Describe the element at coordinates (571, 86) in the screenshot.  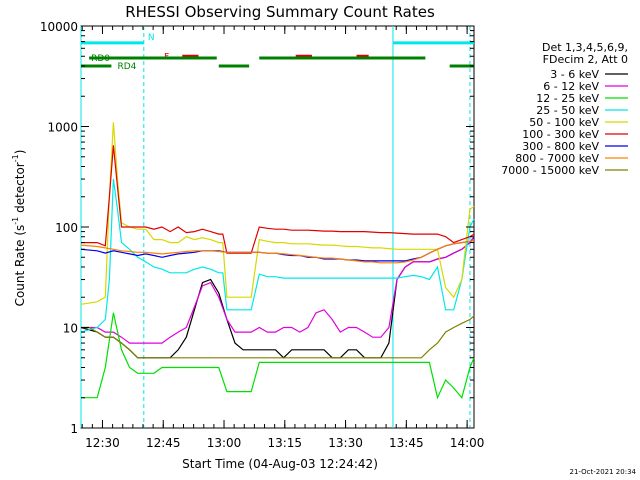
I see `legend-label-2: 6 - 12 keV` at that location.